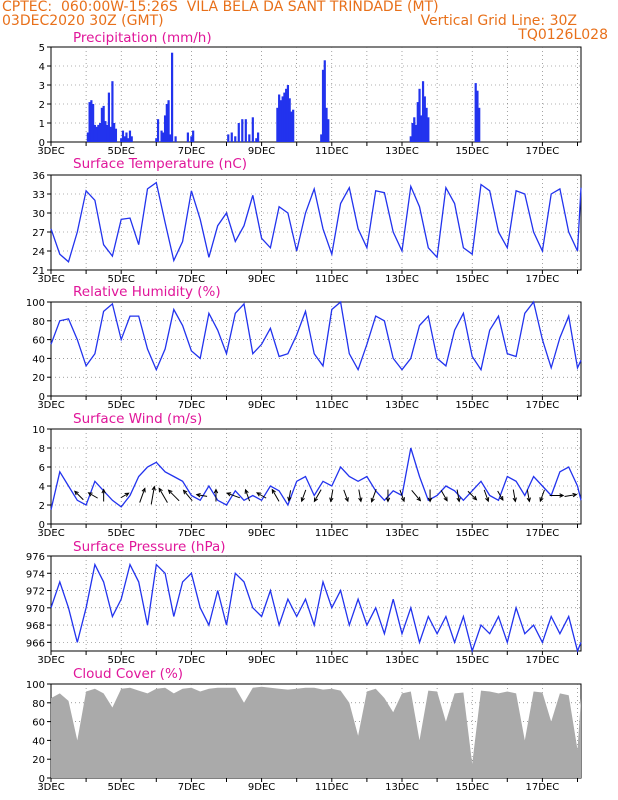  What do you see at coordinates (35, 609) in the screenshot?
I see `y-tick-label-pres: 970` at bounding box center [35, 609].